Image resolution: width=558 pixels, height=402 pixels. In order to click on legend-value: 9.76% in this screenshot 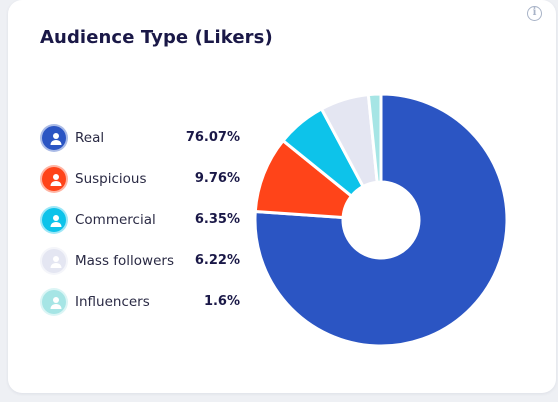, I will do `click(217, 178)`.